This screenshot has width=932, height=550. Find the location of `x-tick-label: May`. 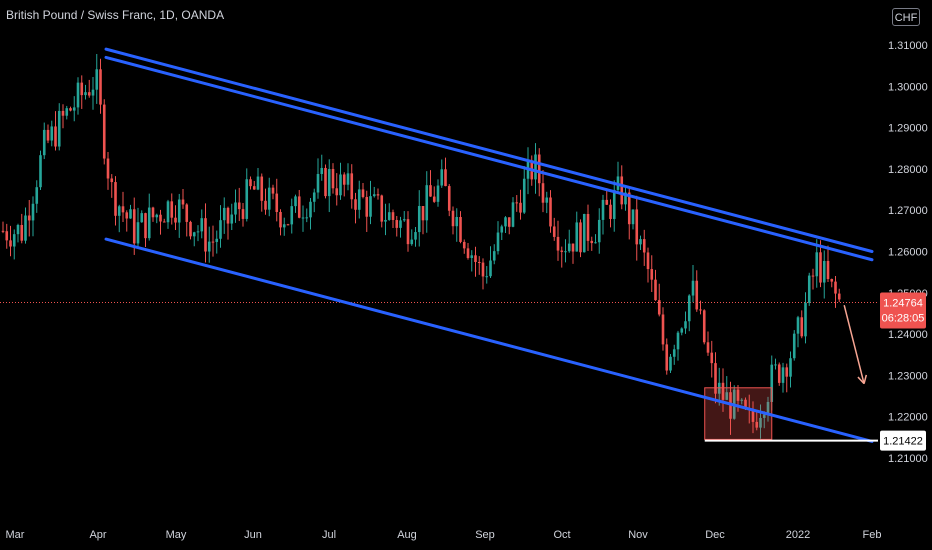

x-tick-label: May is located at coordinates (176, 535).